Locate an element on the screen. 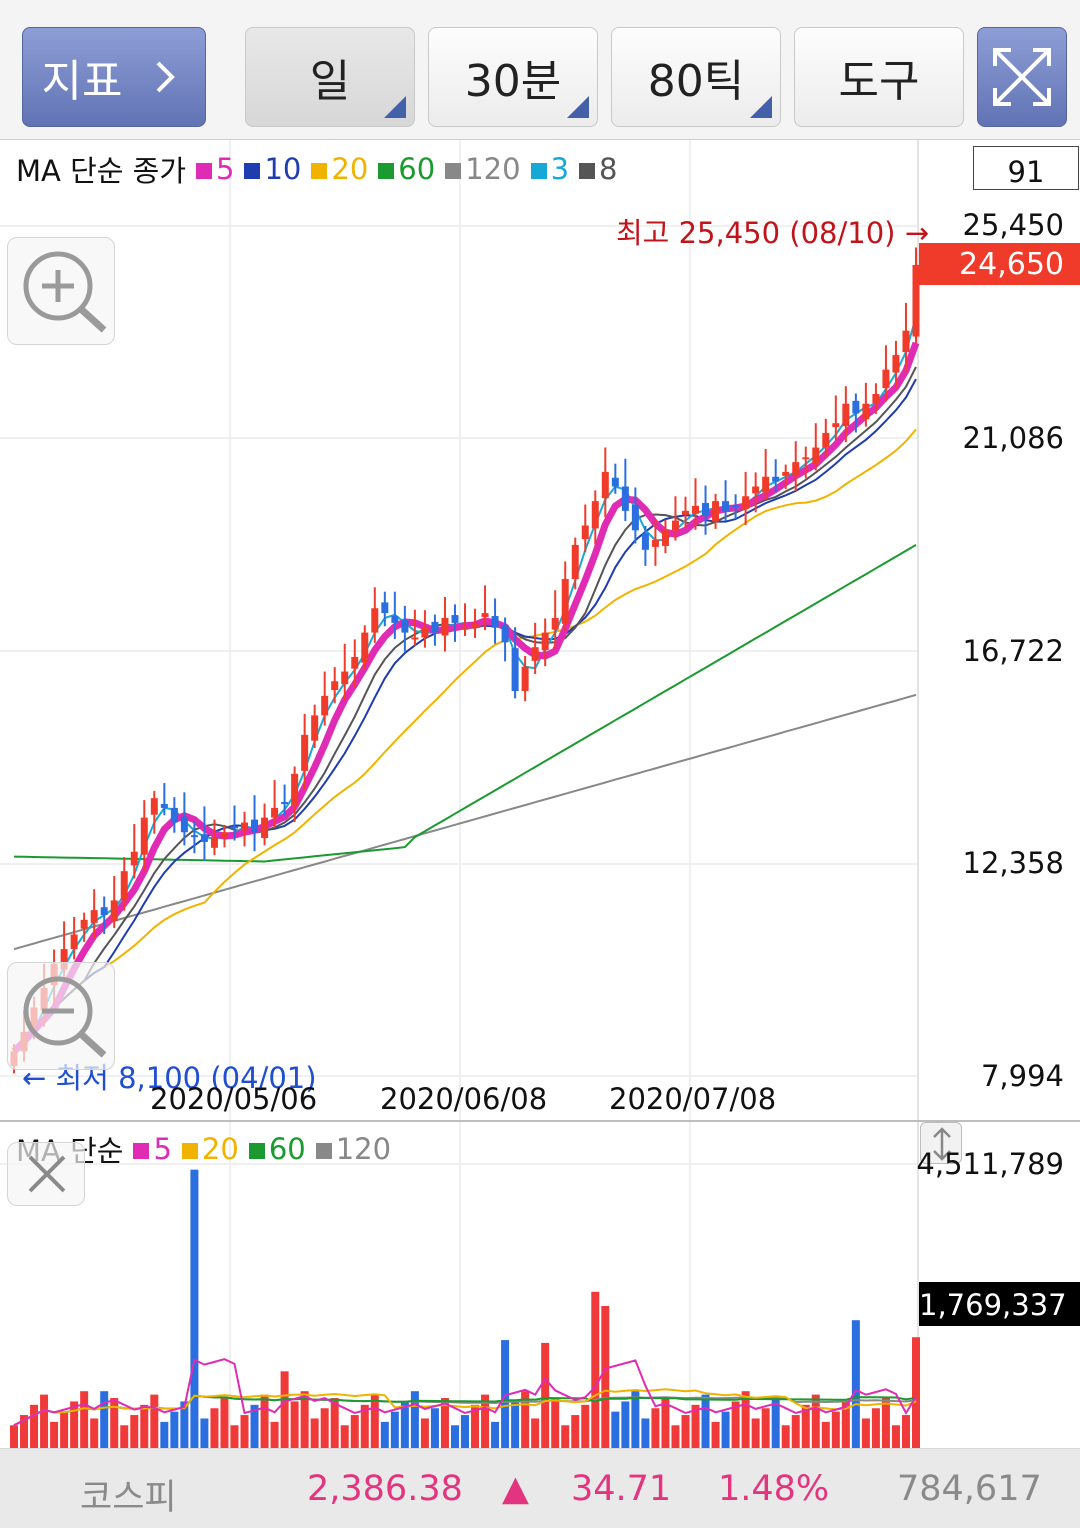 This screenshot has height=1528, width=1080. updown-arrow-icon is located at coordinates (942, 1144).